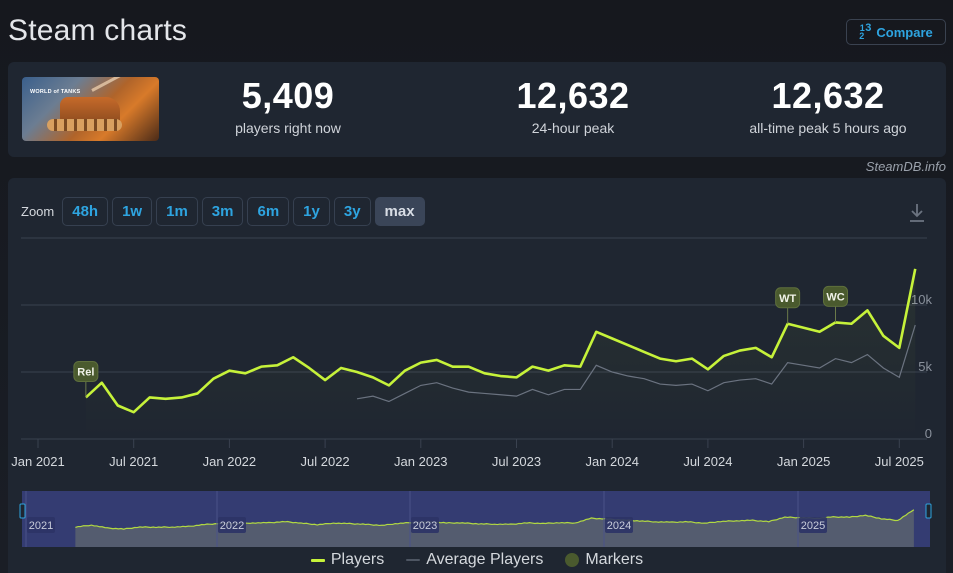 The height and width of the screenshot is (573, 953). What do you see at coordinates (425, 526) in the screenshot?
I see `svg-text: 2023` at bounding box center [425, 526].